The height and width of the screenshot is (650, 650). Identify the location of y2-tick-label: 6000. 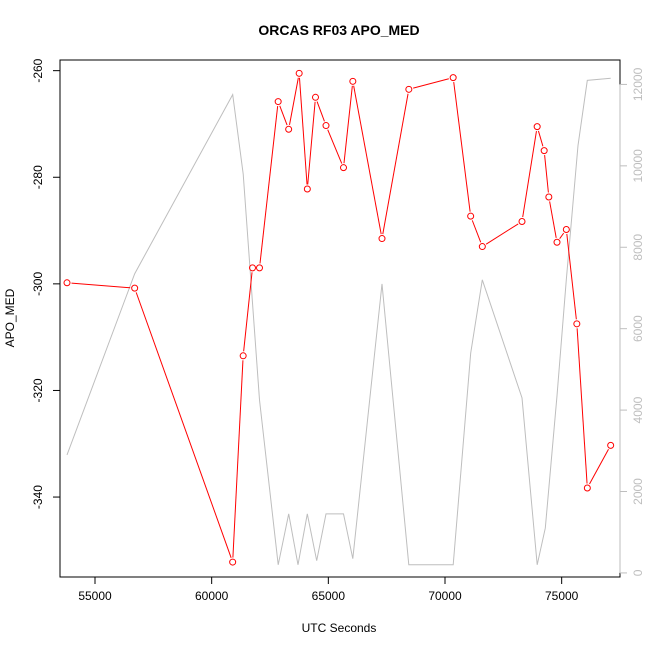
(638, 328).